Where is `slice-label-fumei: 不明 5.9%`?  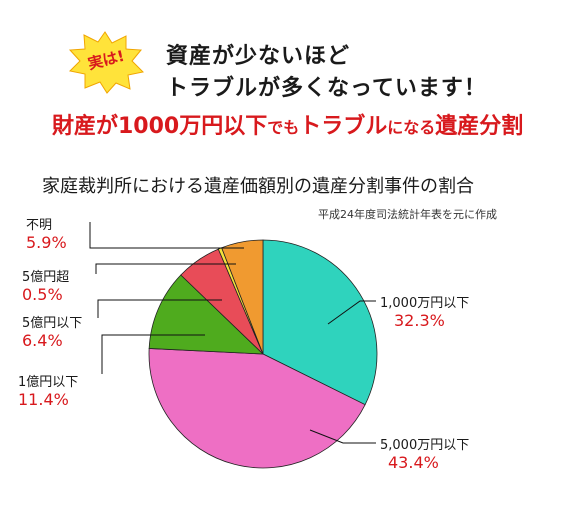
slice-label-fumei: 不明 5.9% is located at coordinates (46, 233).